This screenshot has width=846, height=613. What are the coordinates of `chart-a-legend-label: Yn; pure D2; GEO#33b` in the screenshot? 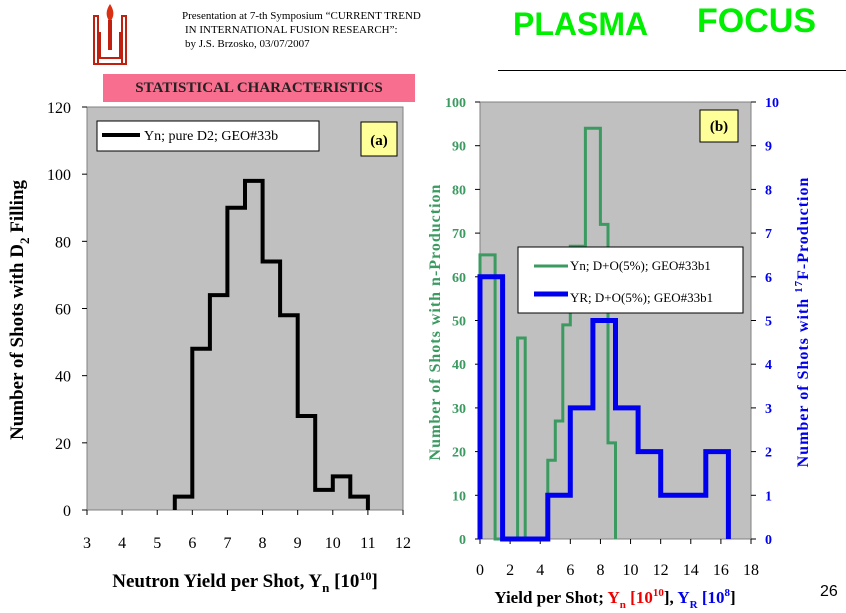 It's located at (211, 136).